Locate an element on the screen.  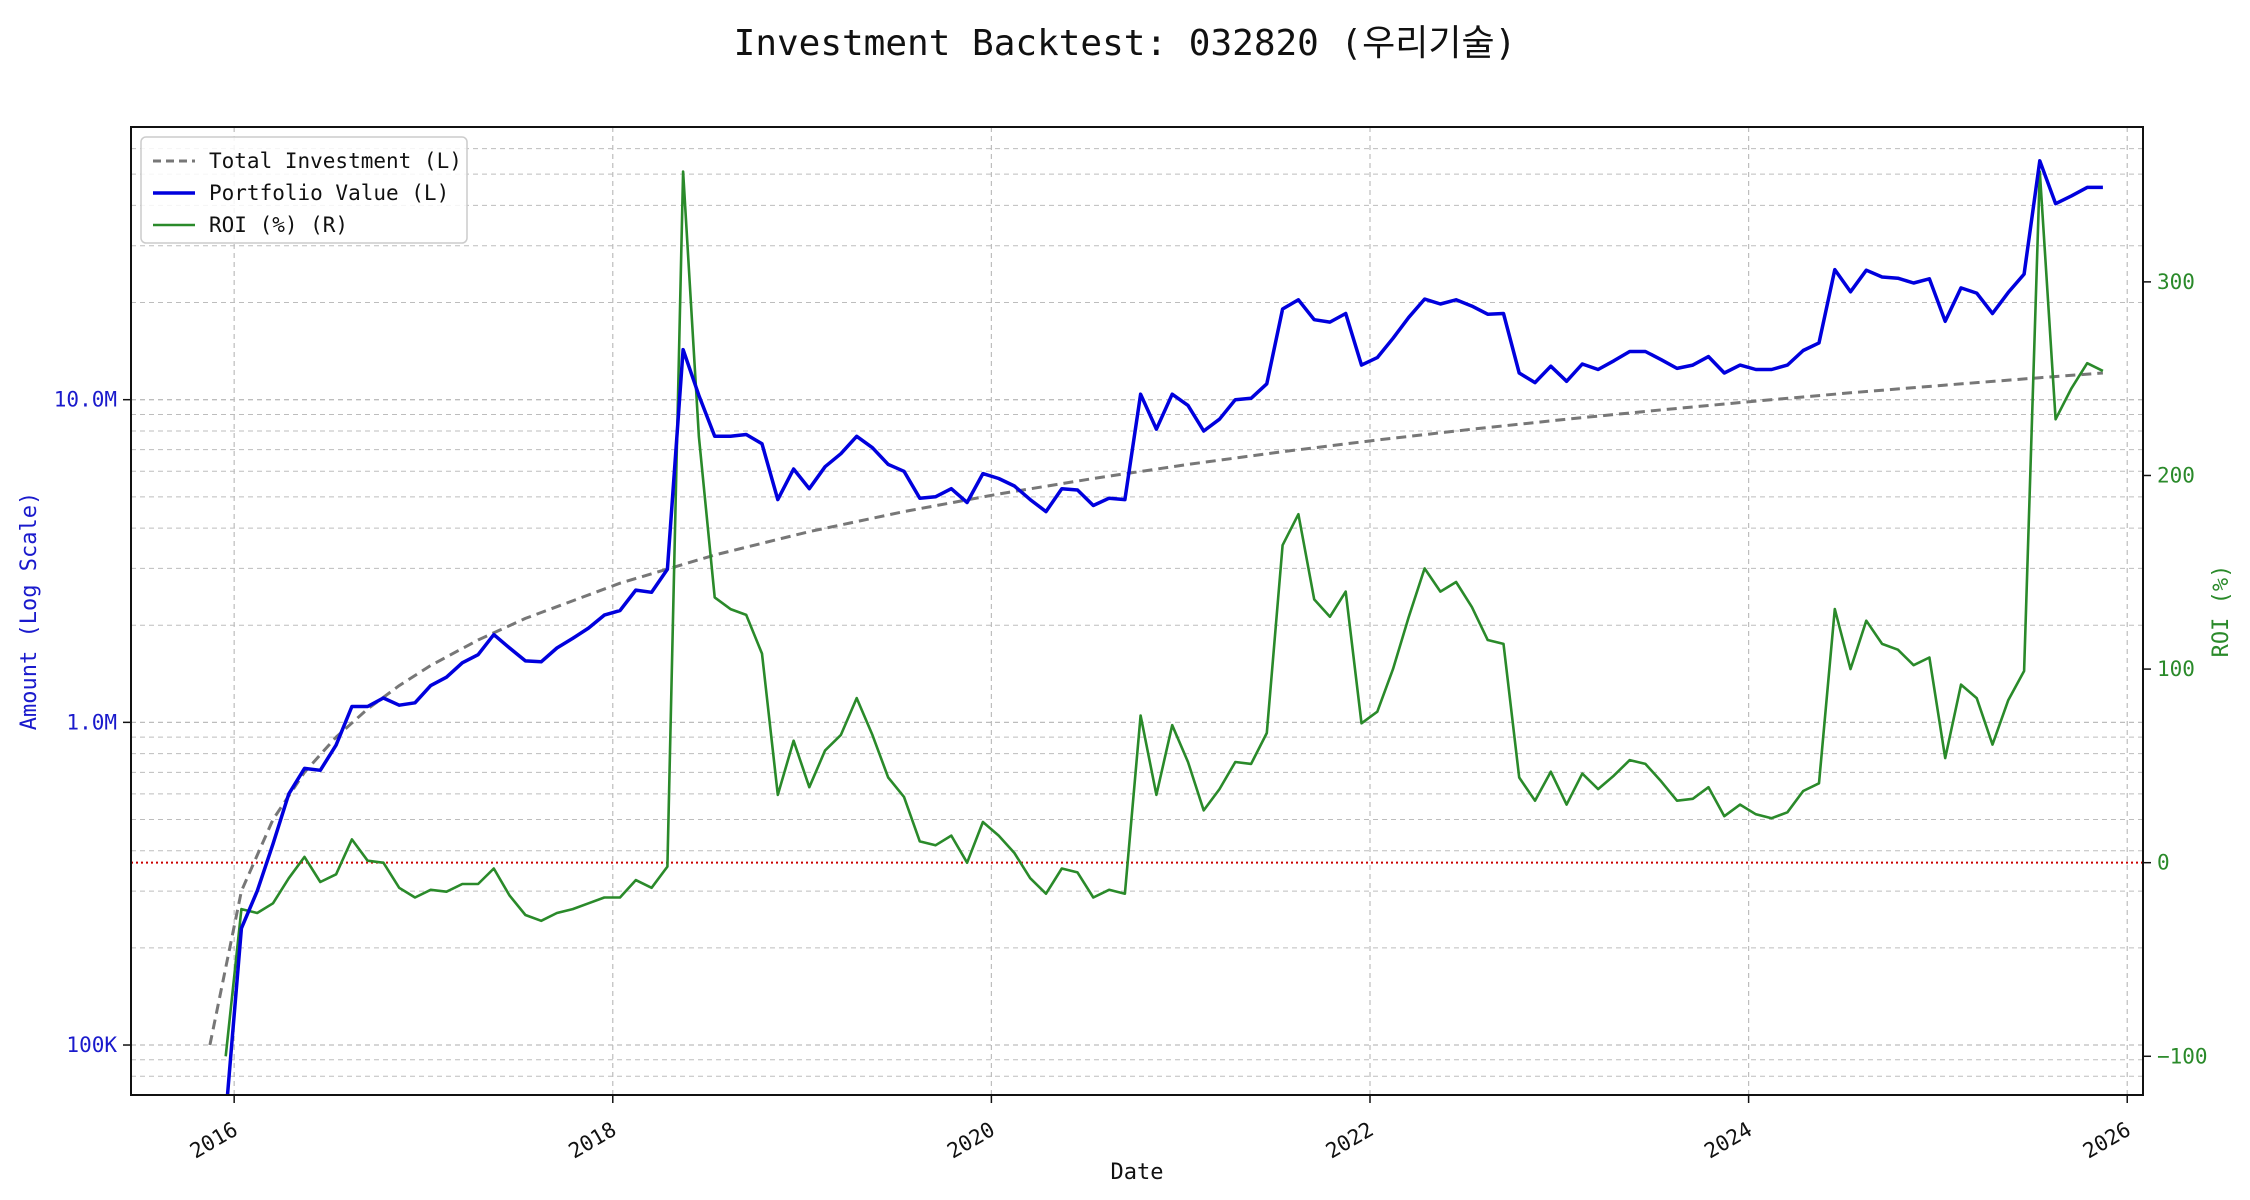
x-tick-label: 2024 is located at coordinates (1728, 1140).